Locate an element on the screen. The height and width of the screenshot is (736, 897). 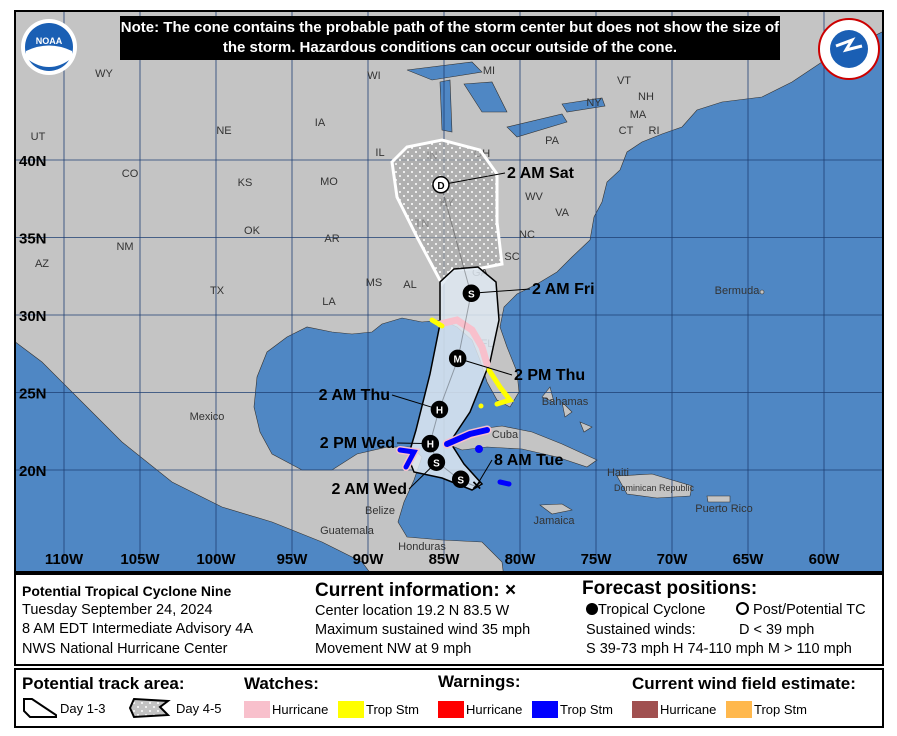
day45-cone-icon is located at coordinates (149, 708).